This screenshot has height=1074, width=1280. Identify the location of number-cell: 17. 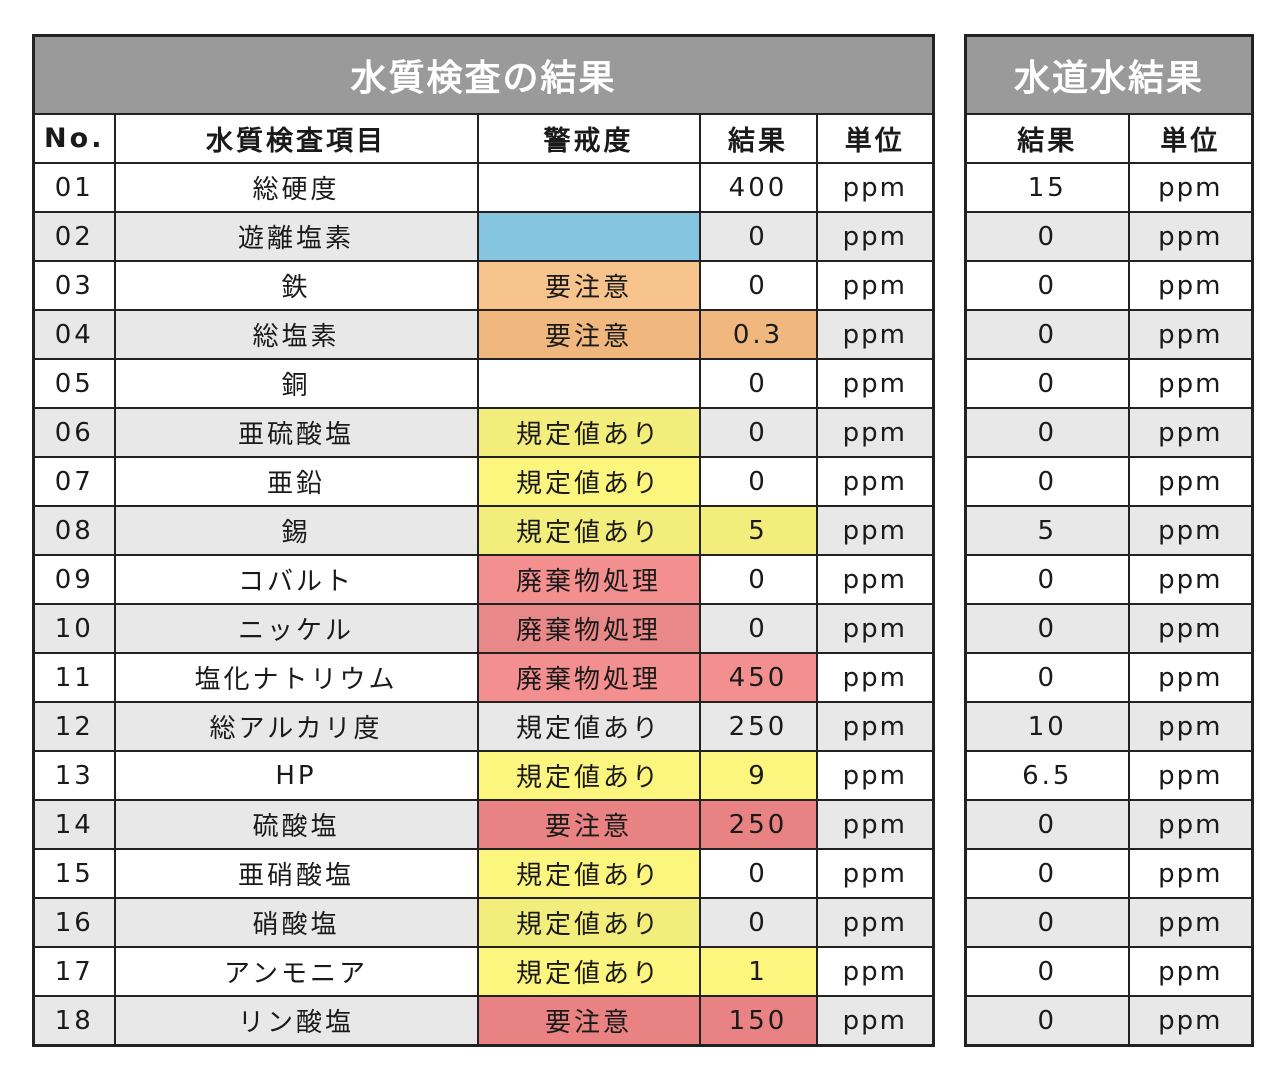
(74, 971).